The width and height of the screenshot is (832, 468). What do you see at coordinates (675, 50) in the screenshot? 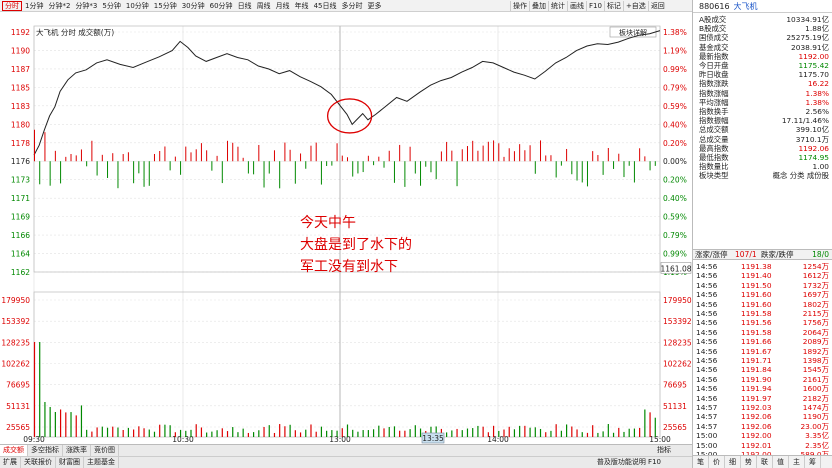
I see `pct-tick-label: 1.19%` at bounding box center [675, 50].